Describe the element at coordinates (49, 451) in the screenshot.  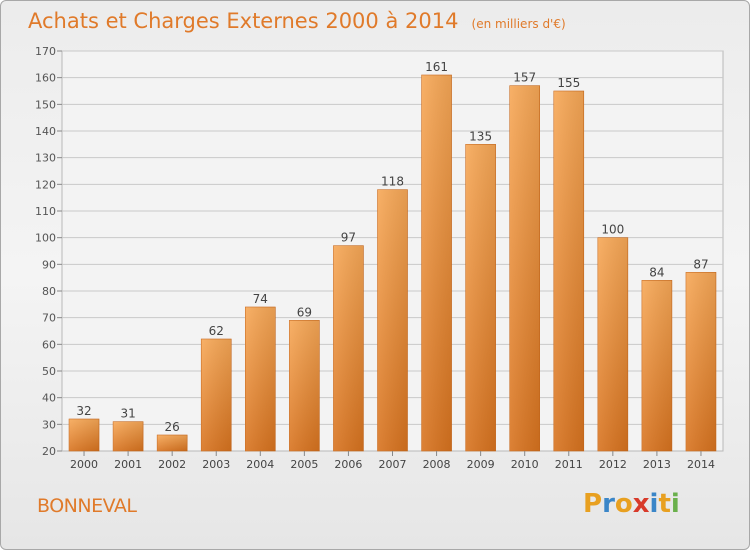
I see `y-tick-label: 20` at that location.